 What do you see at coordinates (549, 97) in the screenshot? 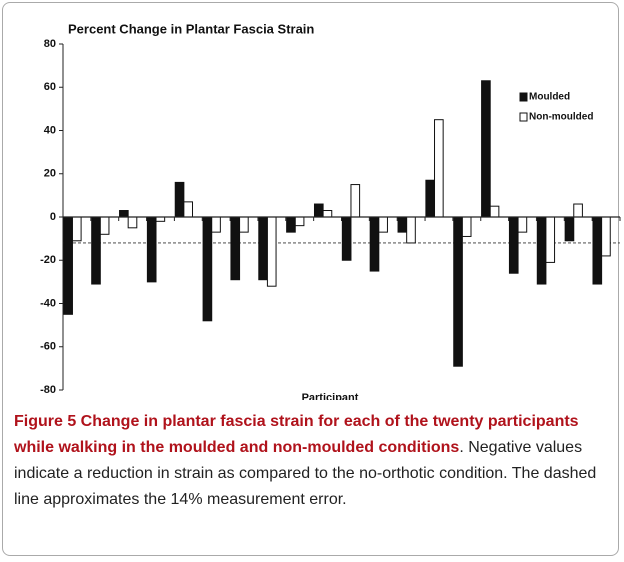
I see `legend-label: Moulded` at bounding box center [549, 97].